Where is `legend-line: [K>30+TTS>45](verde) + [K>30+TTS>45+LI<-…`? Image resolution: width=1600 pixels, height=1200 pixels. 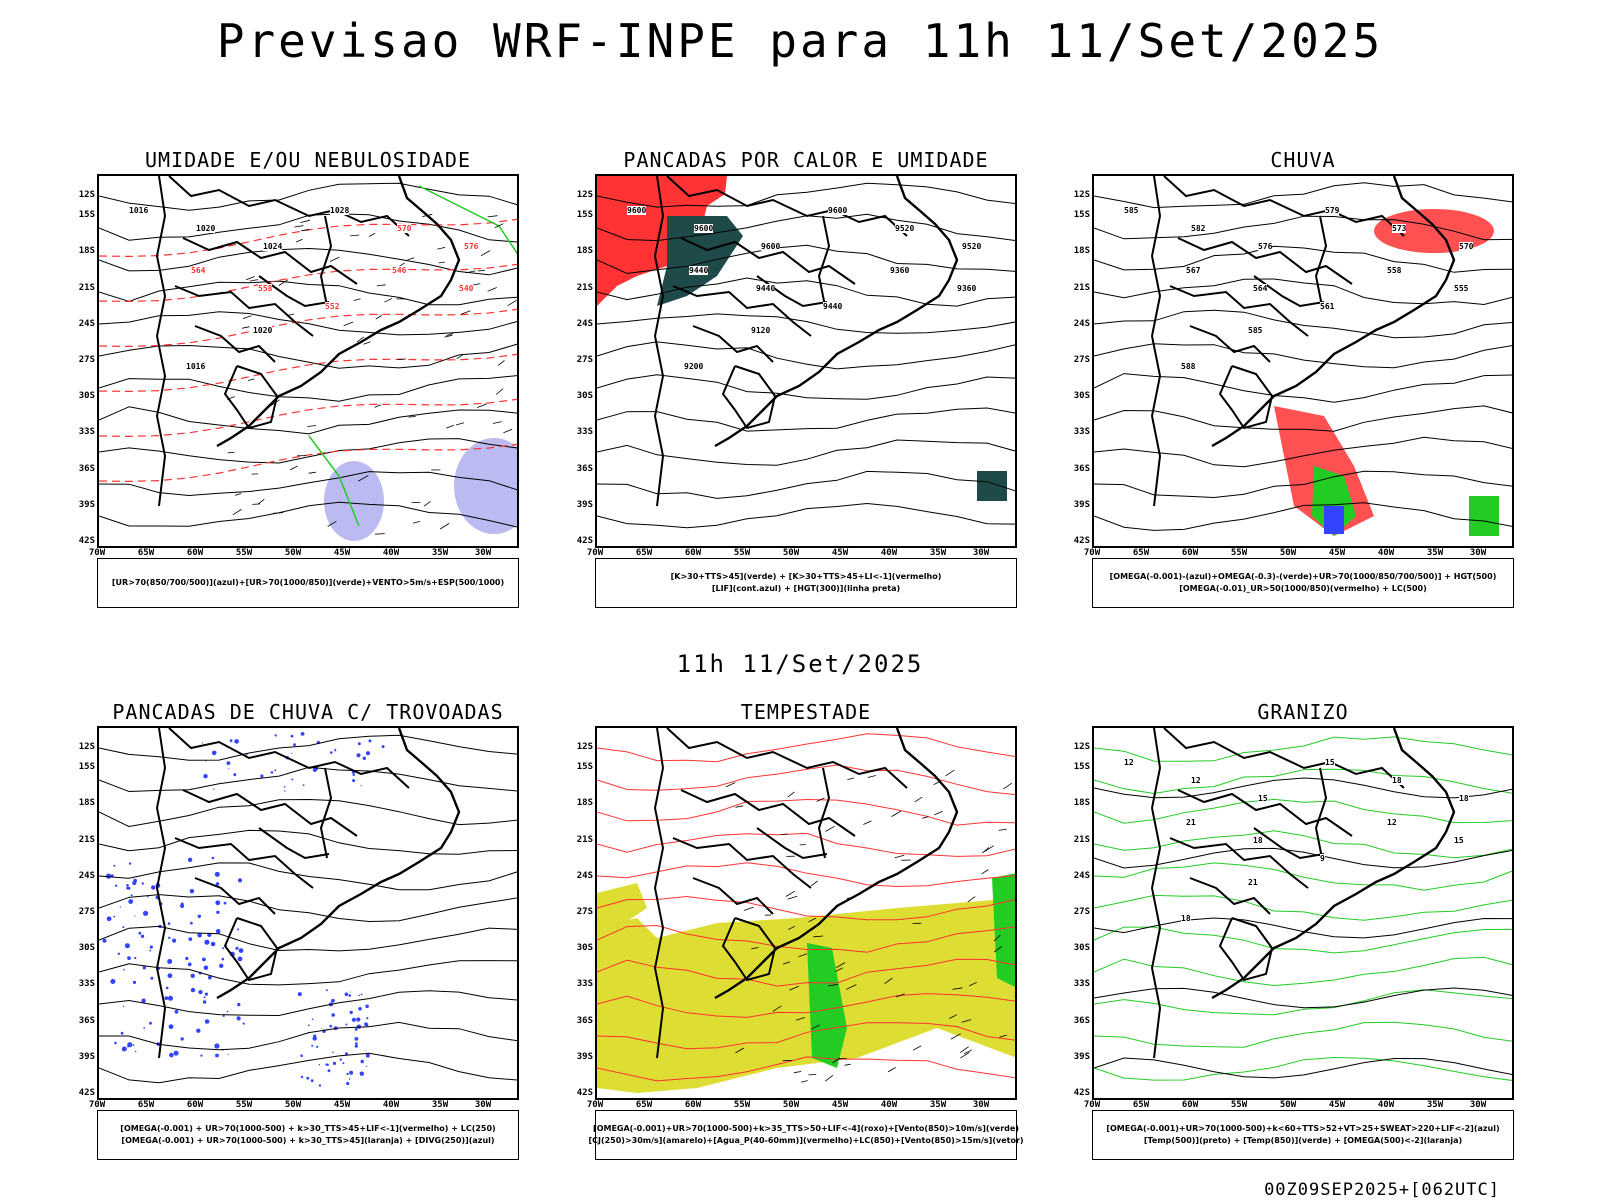 legend-line: [K>30+TTS>45](verde) + [K>30+TTS>45+LI<-… is located at coordinates (806, 576).